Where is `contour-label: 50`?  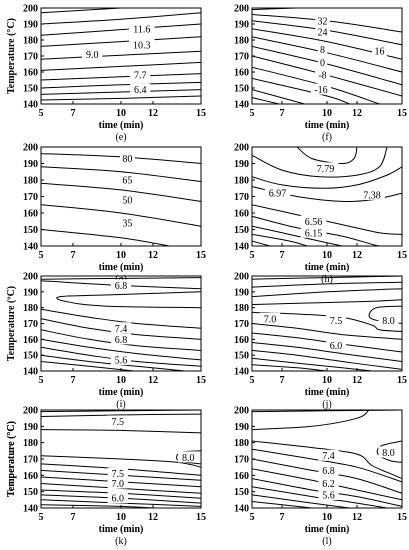 contour-label: 50 is located at coordinates (127, 200).